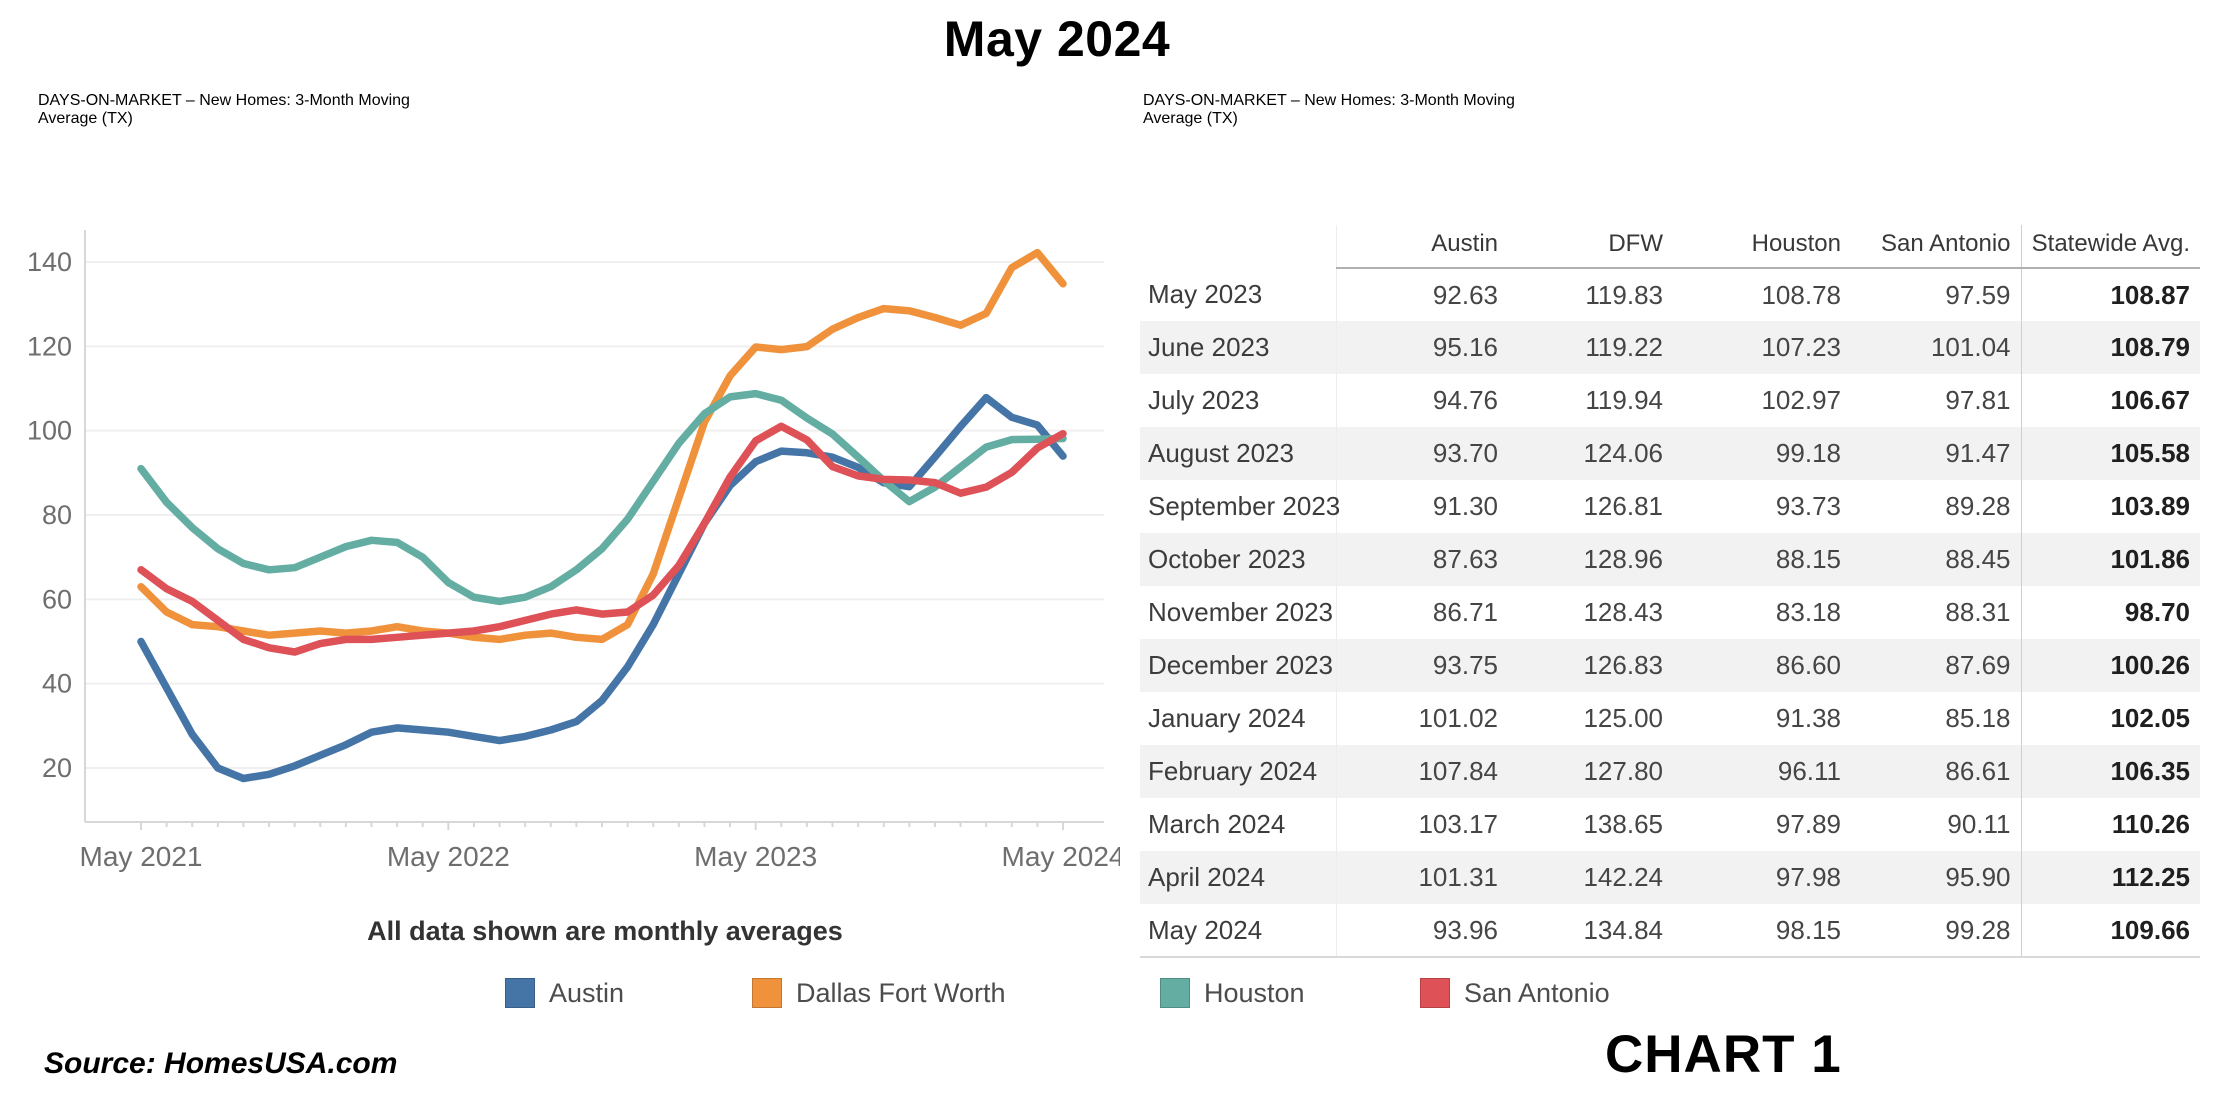  What do you see at coordinates (49, 431) in the screenshot?
I see `y-axis-label-100: 100` at bounding box center [49, 431].